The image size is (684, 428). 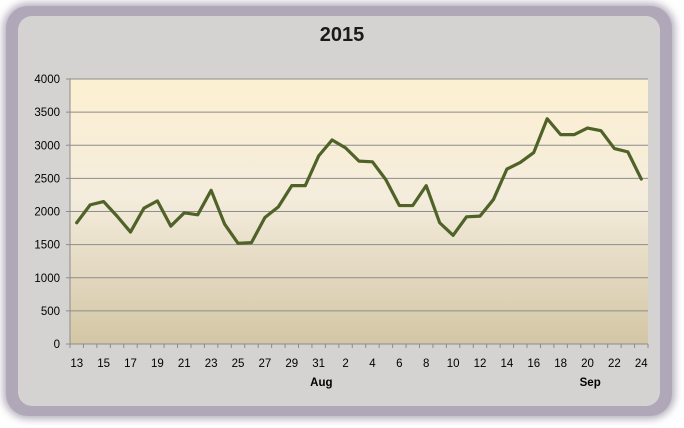 What do you see at coordinates (47, 279) in the screenshot?
I see `y-tick-label: 1000` at bounding box center [47, 279].